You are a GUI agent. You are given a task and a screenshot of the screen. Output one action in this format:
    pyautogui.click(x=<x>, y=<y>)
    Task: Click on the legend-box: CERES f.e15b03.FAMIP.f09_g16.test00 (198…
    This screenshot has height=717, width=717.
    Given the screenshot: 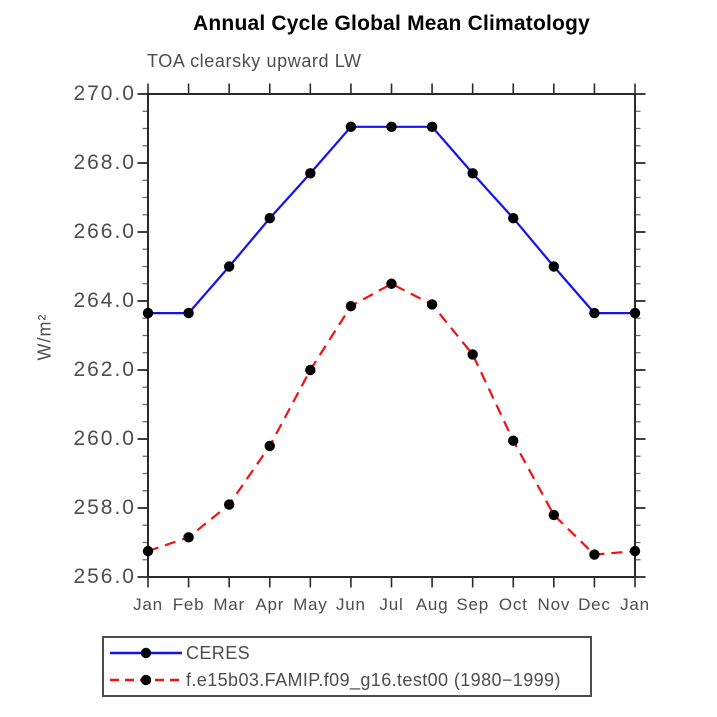 What is the action you would take?
    pyautogui.click(x=347, y=666)
    